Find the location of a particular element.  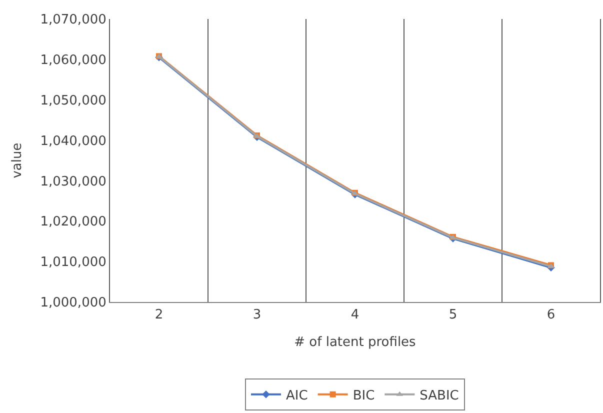

y-axis-title: value is located at coordinates (18, 160).